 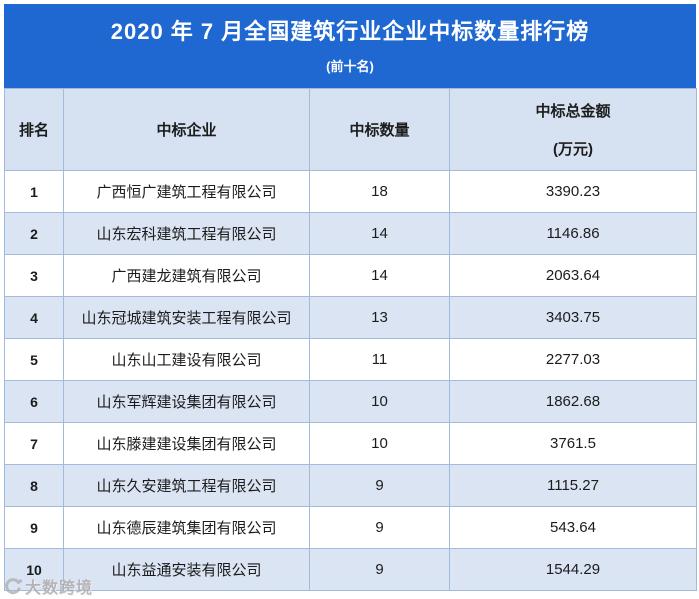 What do you see at coordinates (573, 149) in the screenshot?
I see `header-amount-line2: (万元)` at bounding box center [573, 149].